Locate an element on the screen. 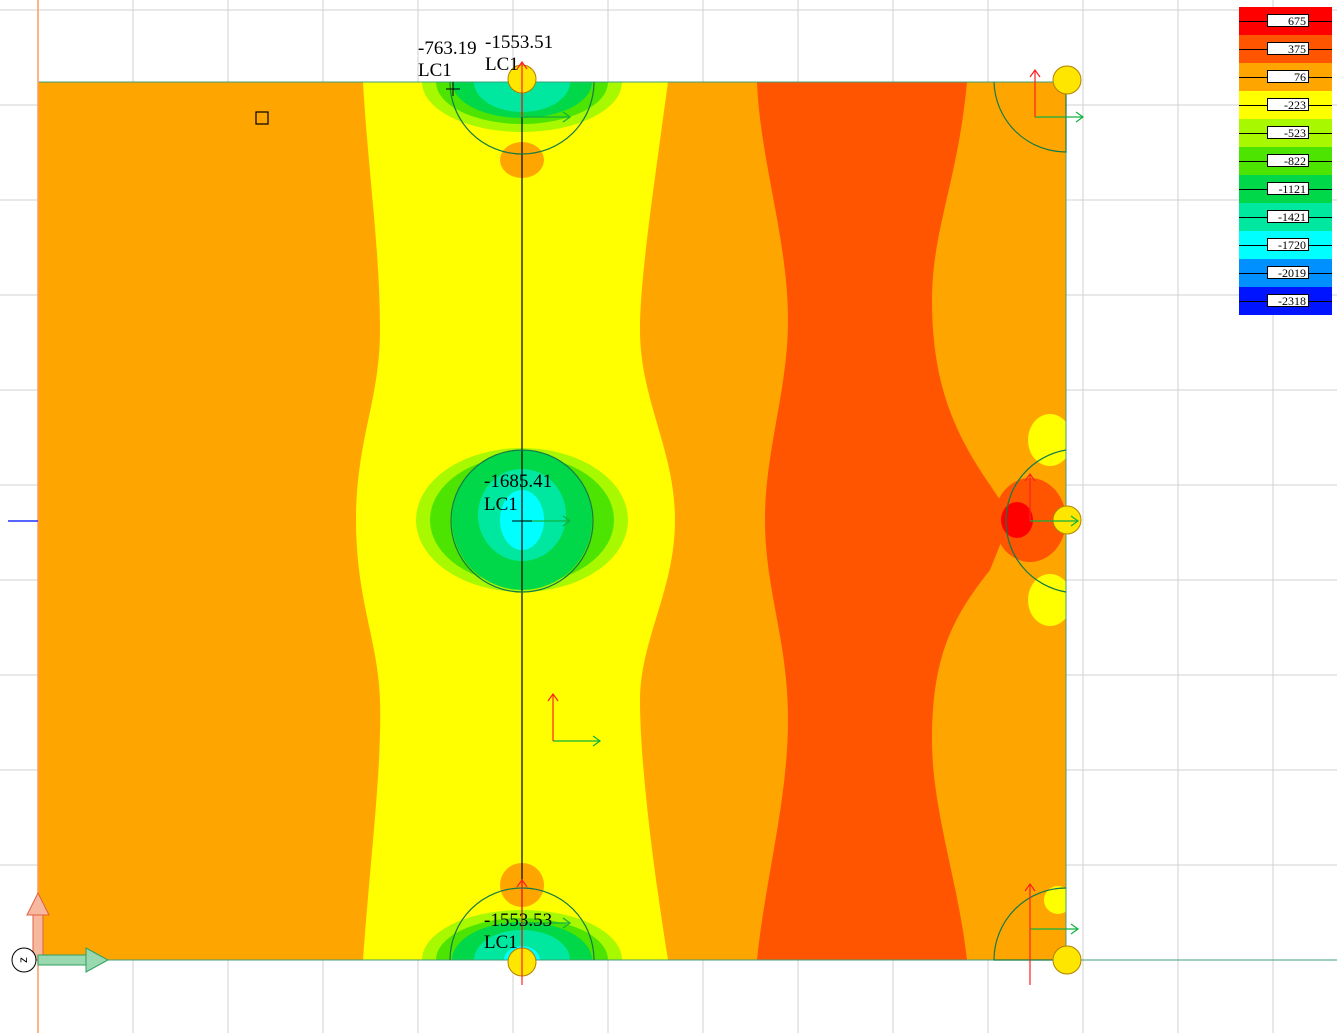  legend-row: -223 is located at coordinates (1285, 105).